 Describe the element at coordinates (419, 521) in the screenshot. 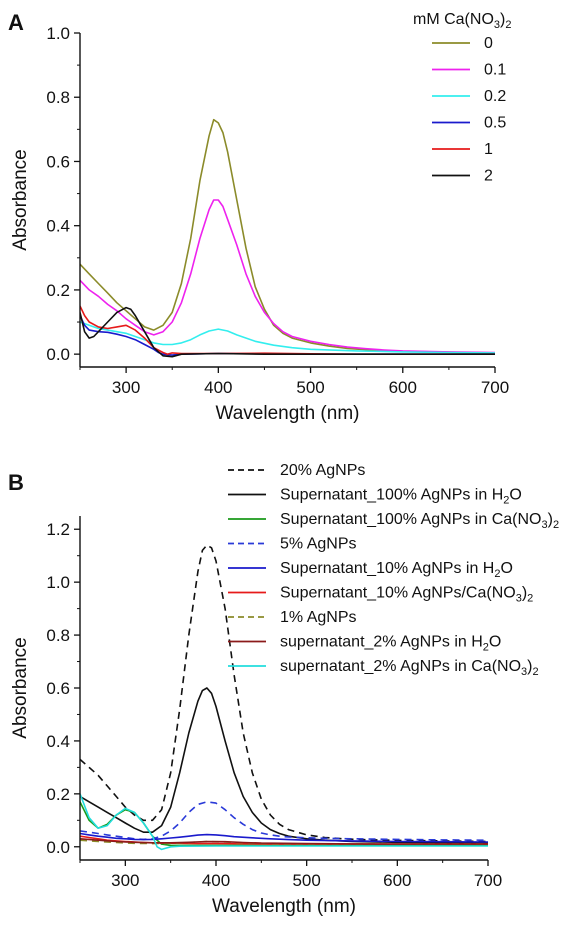

I see `legend-label: Supernatant_100% AgNPs in Ca(NO3​)2​` at that location.